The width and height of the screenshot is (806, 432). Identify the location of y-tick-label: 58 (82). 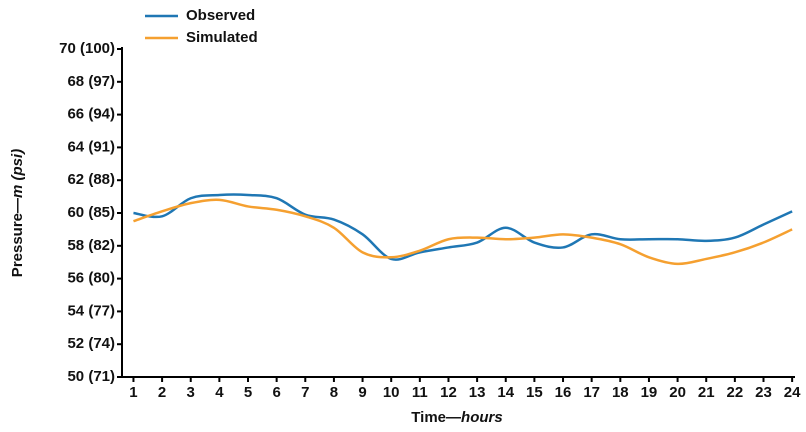
(91, 245).